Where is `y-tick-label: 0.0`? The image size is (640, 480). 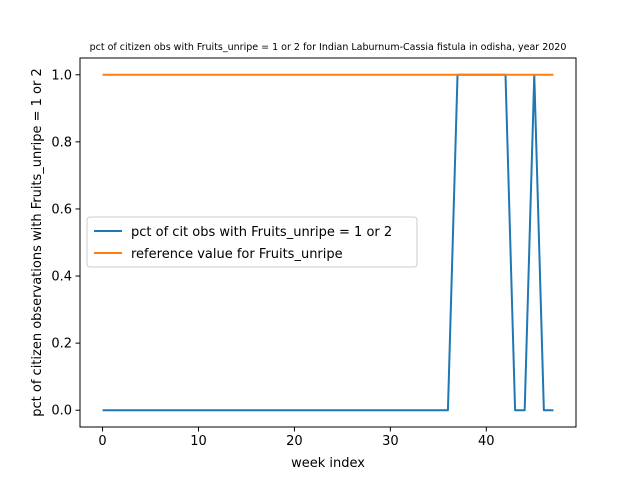 y-tick-label: 0.0 is located at coordinates (61, 411).